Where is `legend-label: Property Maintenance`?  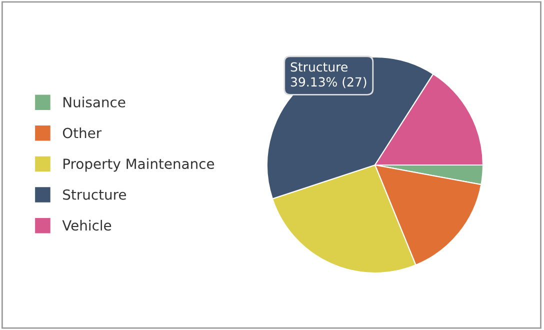 legend-label: Property Maintenance is located at coordinates (139, 165).